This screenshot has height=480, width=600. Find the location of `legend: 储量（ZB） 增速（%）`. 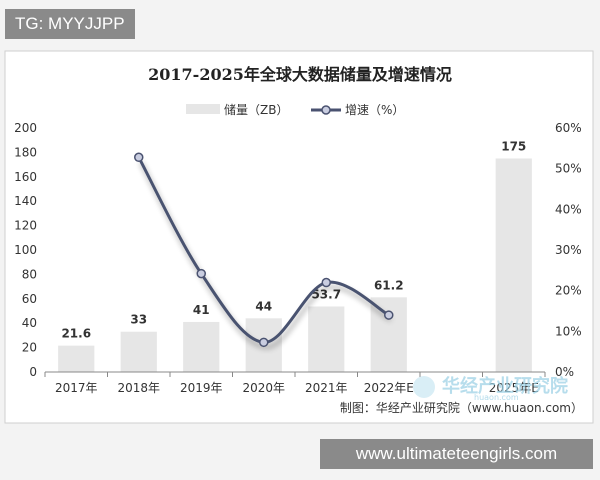

legend: 储量（ZB） 增速（%） is located at coordinates (295, 109).